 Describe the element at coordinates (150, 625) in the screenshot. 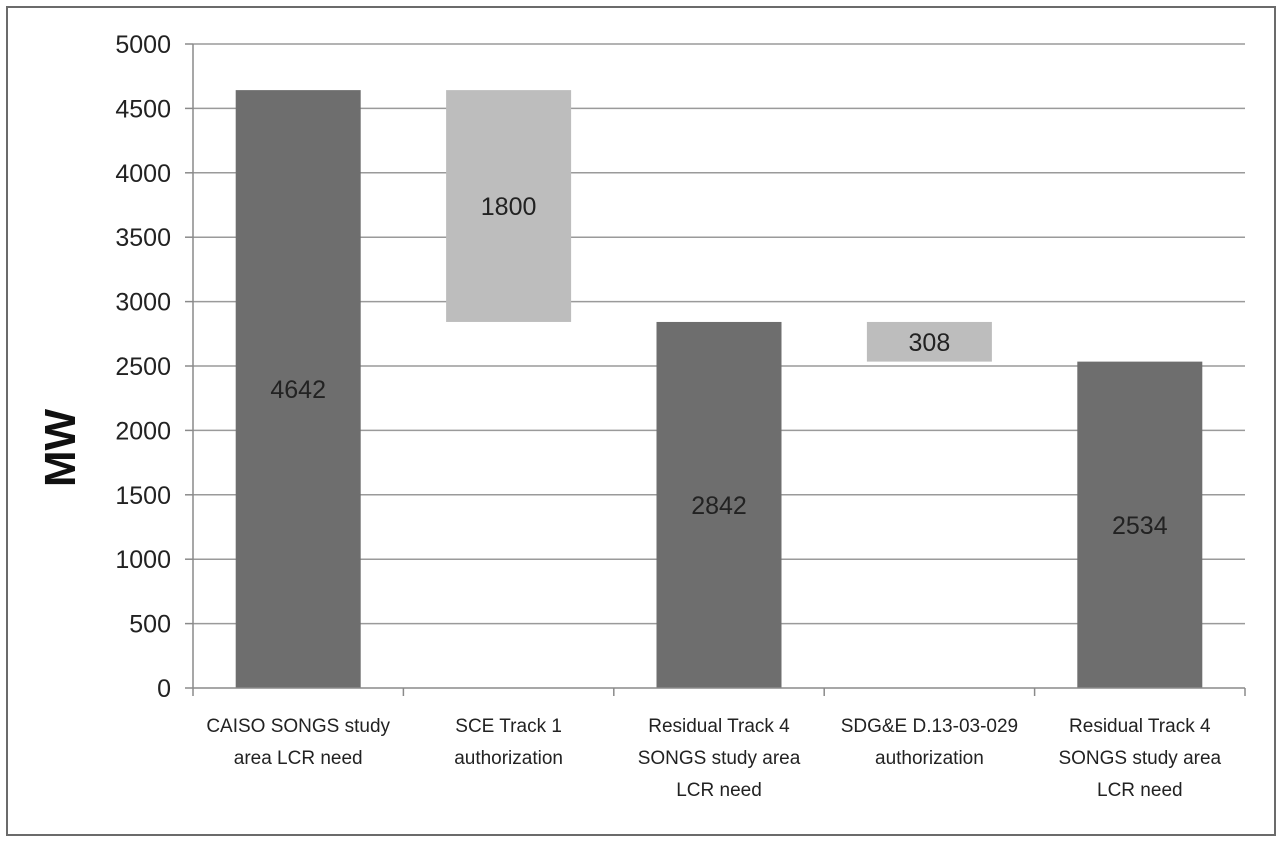

I see `y-tick-label: 500` at that location.